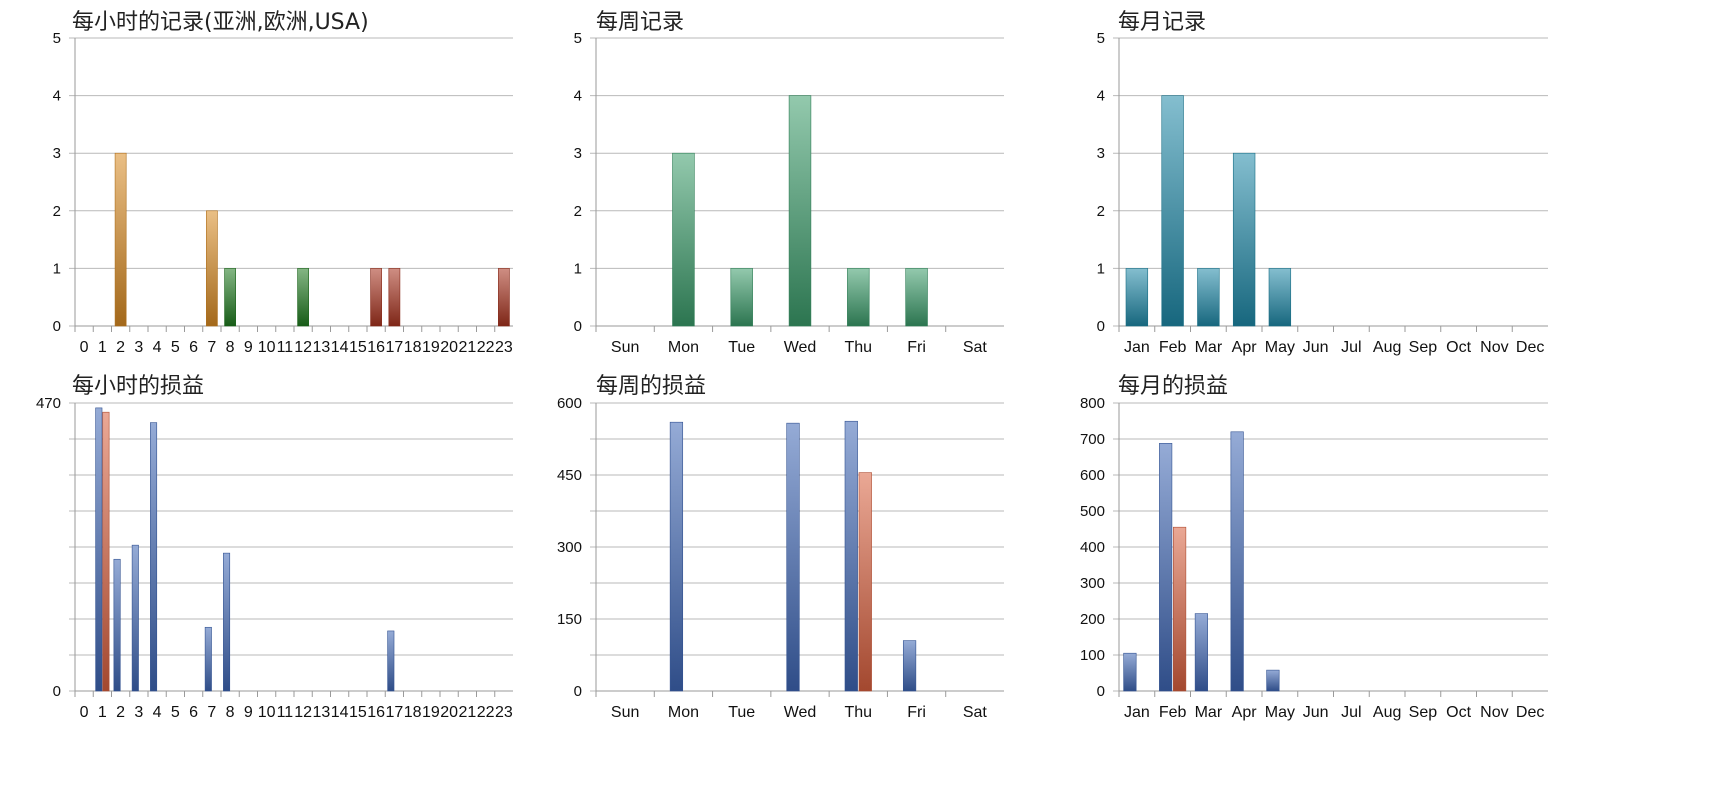  Describe the element at coordinates (102, 712) in the screenshot. I see `x-tick-label: 1` at that location.